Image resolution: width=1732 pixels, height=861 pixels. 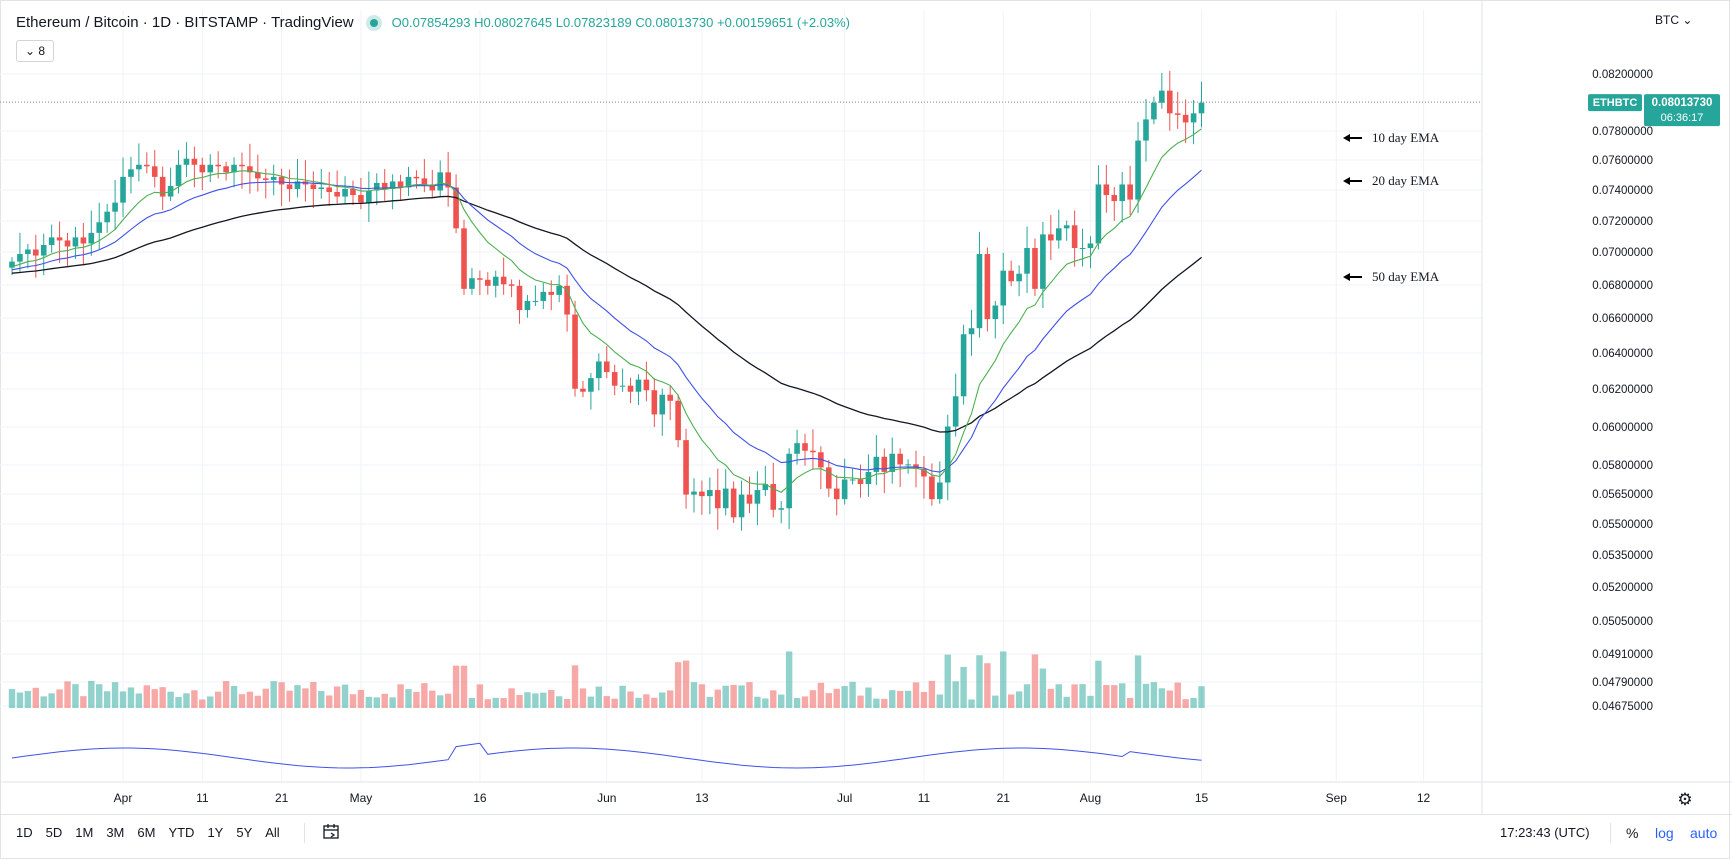 I want to click on last-price-badge: ETHBTC 0.08013730 06:36:17, so click(x=860, y=110).